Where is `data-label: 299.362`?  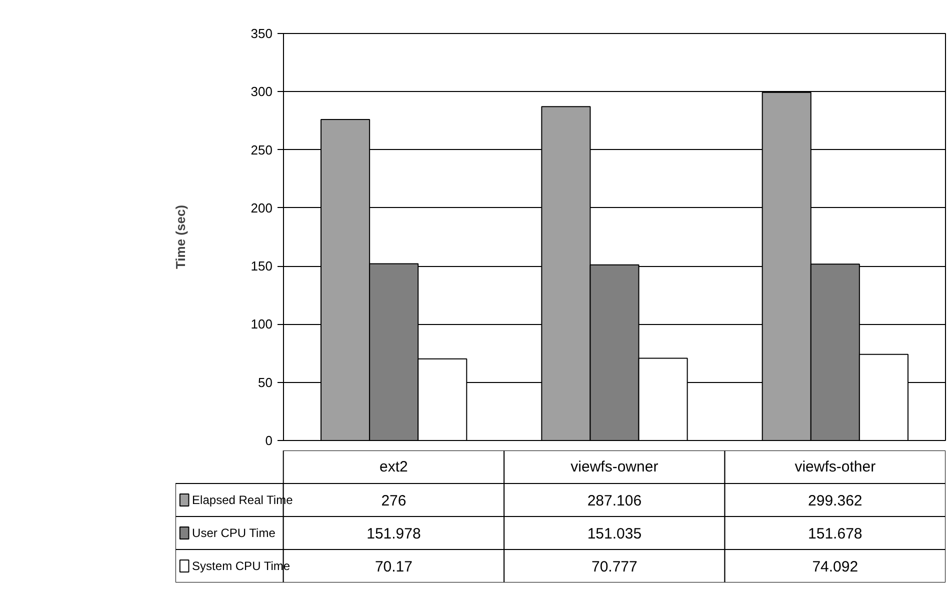 data-label: 299.362 is located at coordinates (835, 501).